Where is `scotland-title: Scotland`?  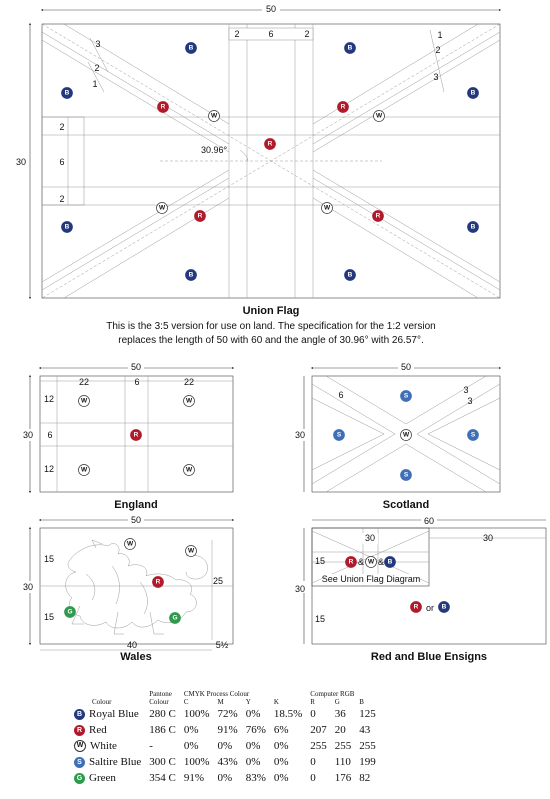
scotland-title: Scotland is located at coordinates (406, 505).